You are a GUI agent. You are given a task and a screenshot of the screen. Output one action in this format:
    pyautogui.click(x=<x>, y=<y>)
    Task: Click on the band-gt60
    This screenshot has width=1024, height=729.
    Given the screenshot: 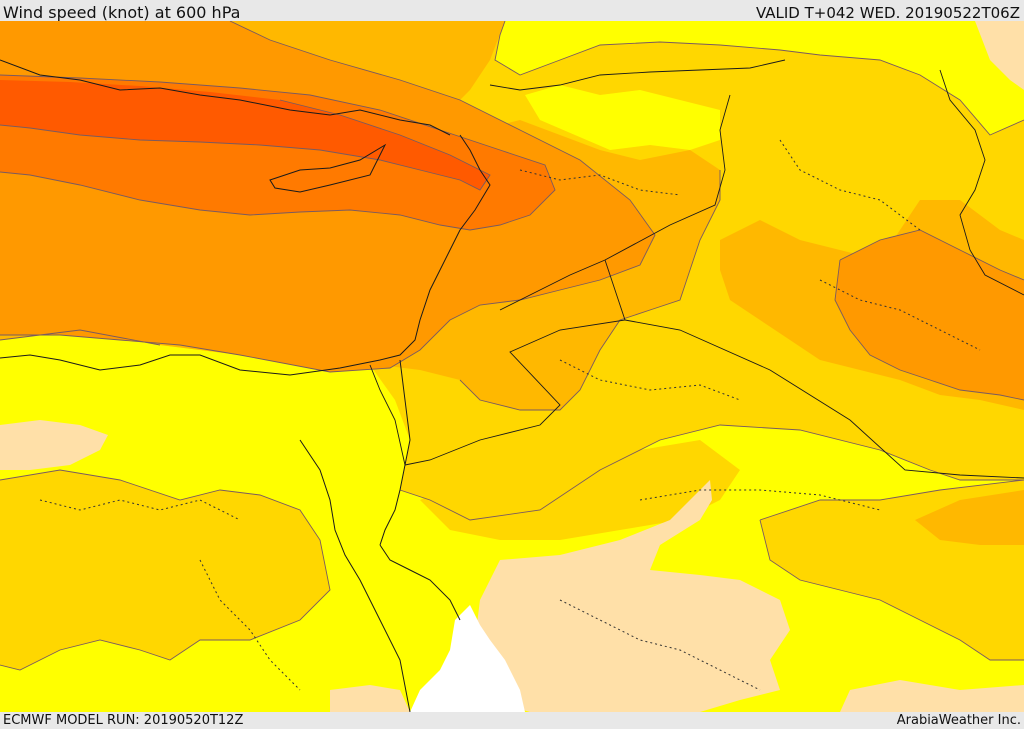 What is the action you would take?
    pyautogui.click(x=245, y=135)
    